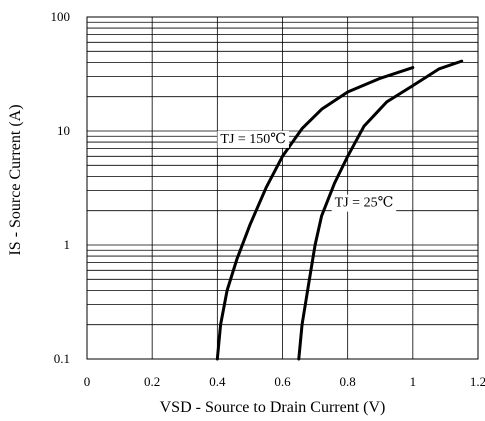  I want to click on series-label-0: TJ = 150℃, so click(253, 139).